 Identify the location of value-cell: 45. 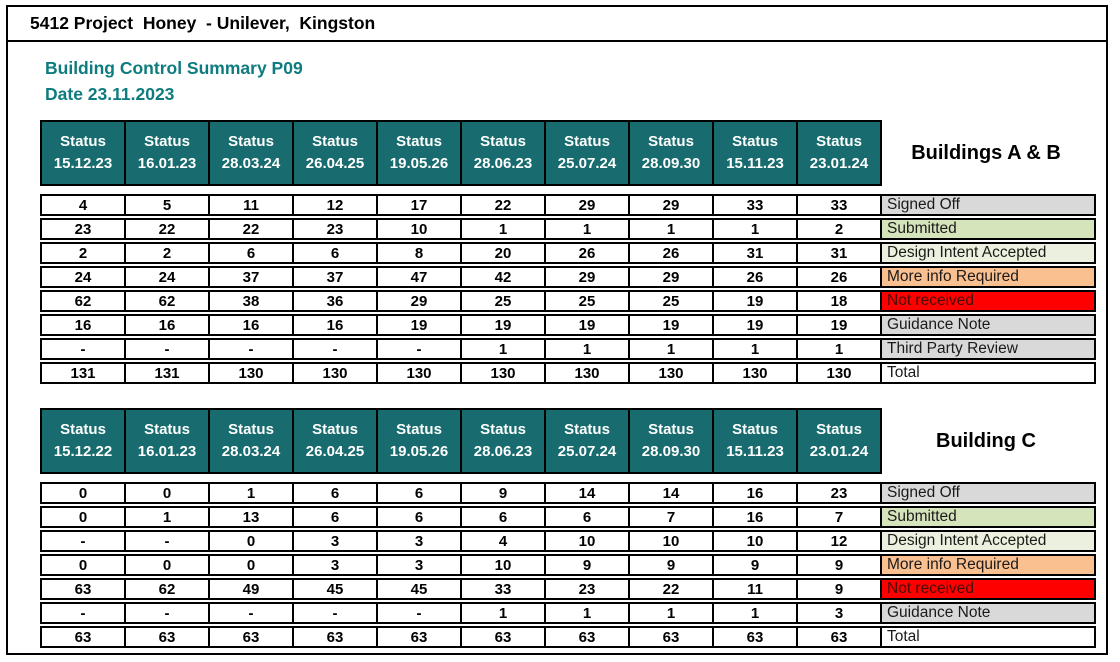
(335, 589).